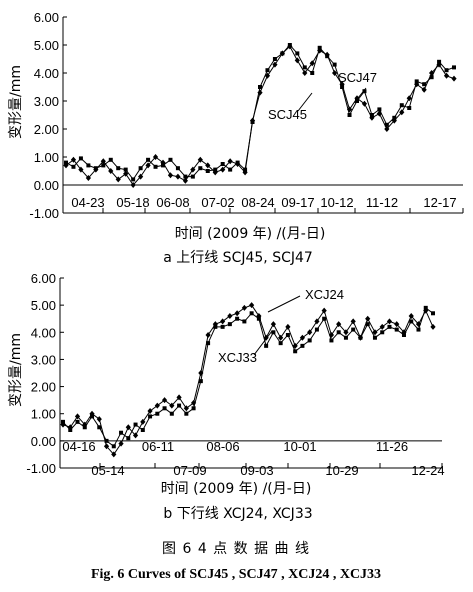 The height and width of the screenshot is (592, 473). I want to click on chart-b-y-tick-label: 6.00, so click(43, 278).